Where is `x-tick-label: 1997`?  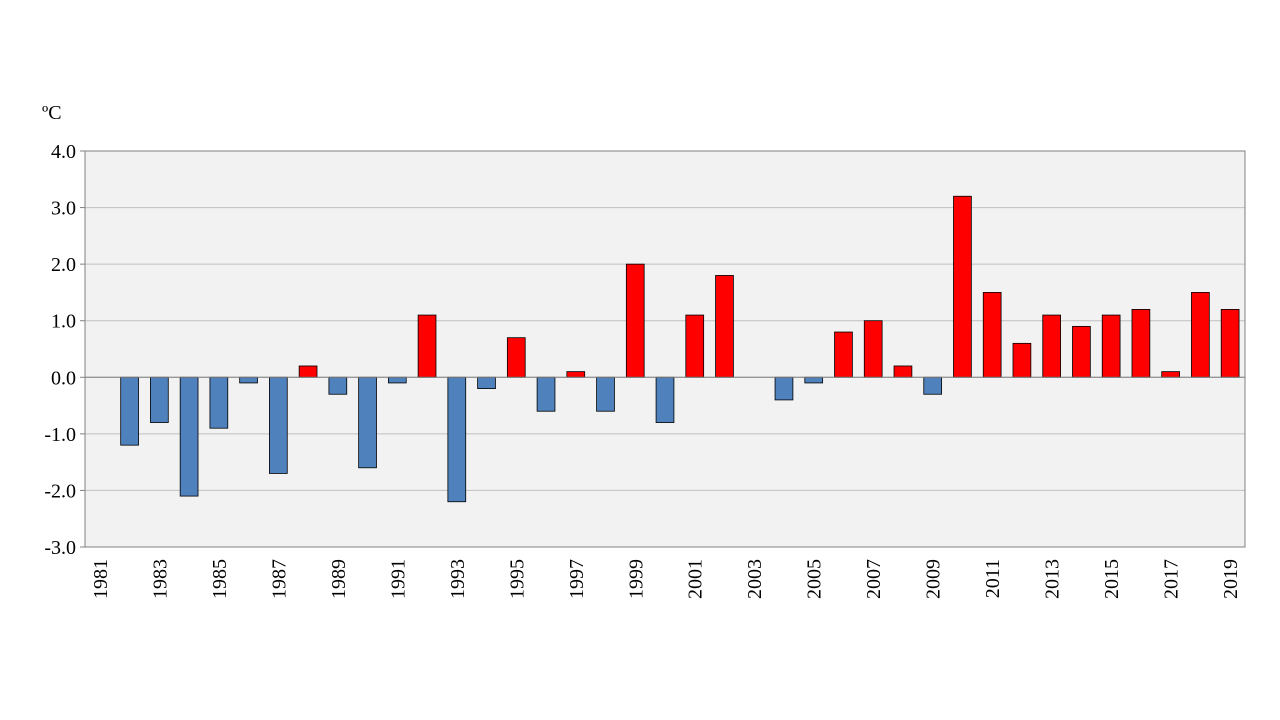 x-tick-label: 1997 is located at coordinates (577, 579).